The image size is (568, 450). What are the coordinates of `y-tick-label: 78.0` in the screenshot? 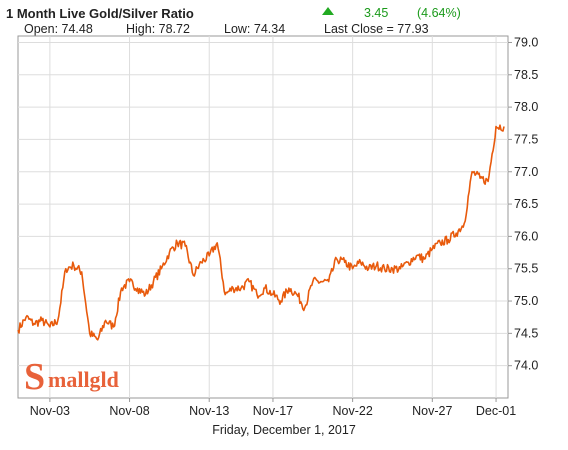 It's located at (526, 107).